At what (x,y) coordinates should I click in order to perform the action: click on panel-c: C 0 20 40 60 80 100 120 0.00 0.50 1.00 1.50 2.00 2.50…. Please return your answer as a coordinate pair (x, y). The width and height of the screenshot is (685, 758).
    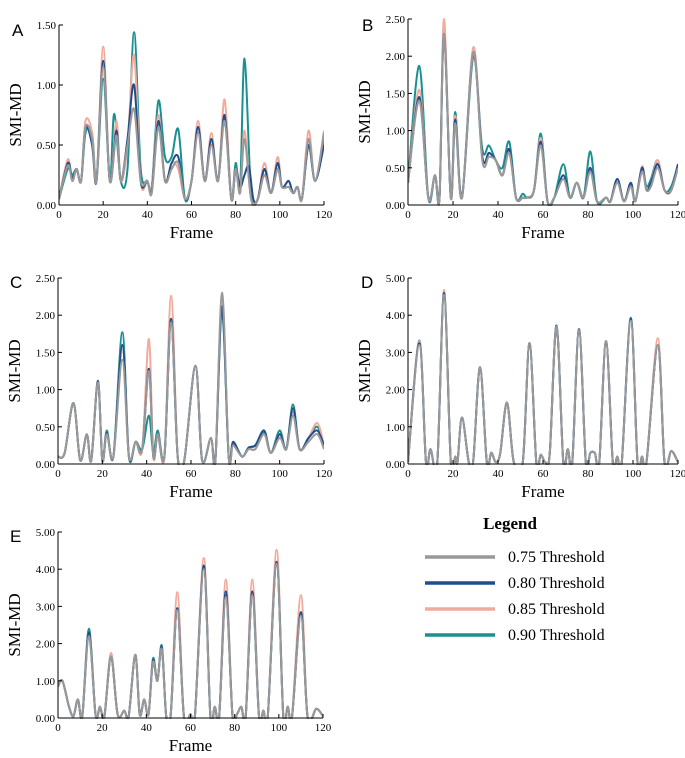
    Looking at the image, I should click on (169, 387).